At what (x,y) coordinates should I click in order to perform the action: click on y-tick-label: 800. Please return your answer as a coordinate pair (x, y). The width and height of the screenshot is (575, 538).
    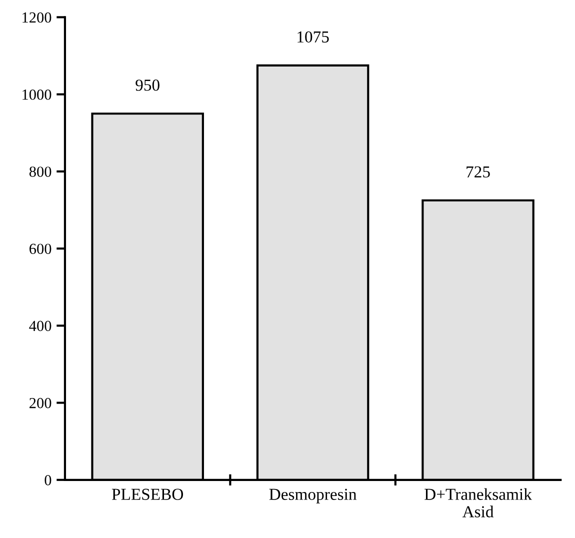
    Looking at the image, I should click on (40, 171).